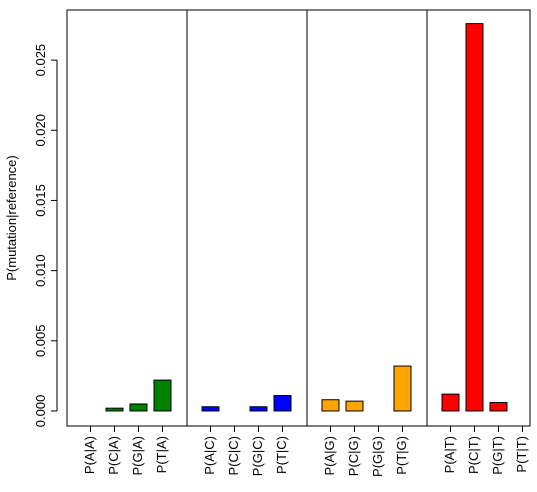  What do you see at coordinates (162, 395) in the screenshot?
I see `bar-pta` at bounding box center [162, 395].